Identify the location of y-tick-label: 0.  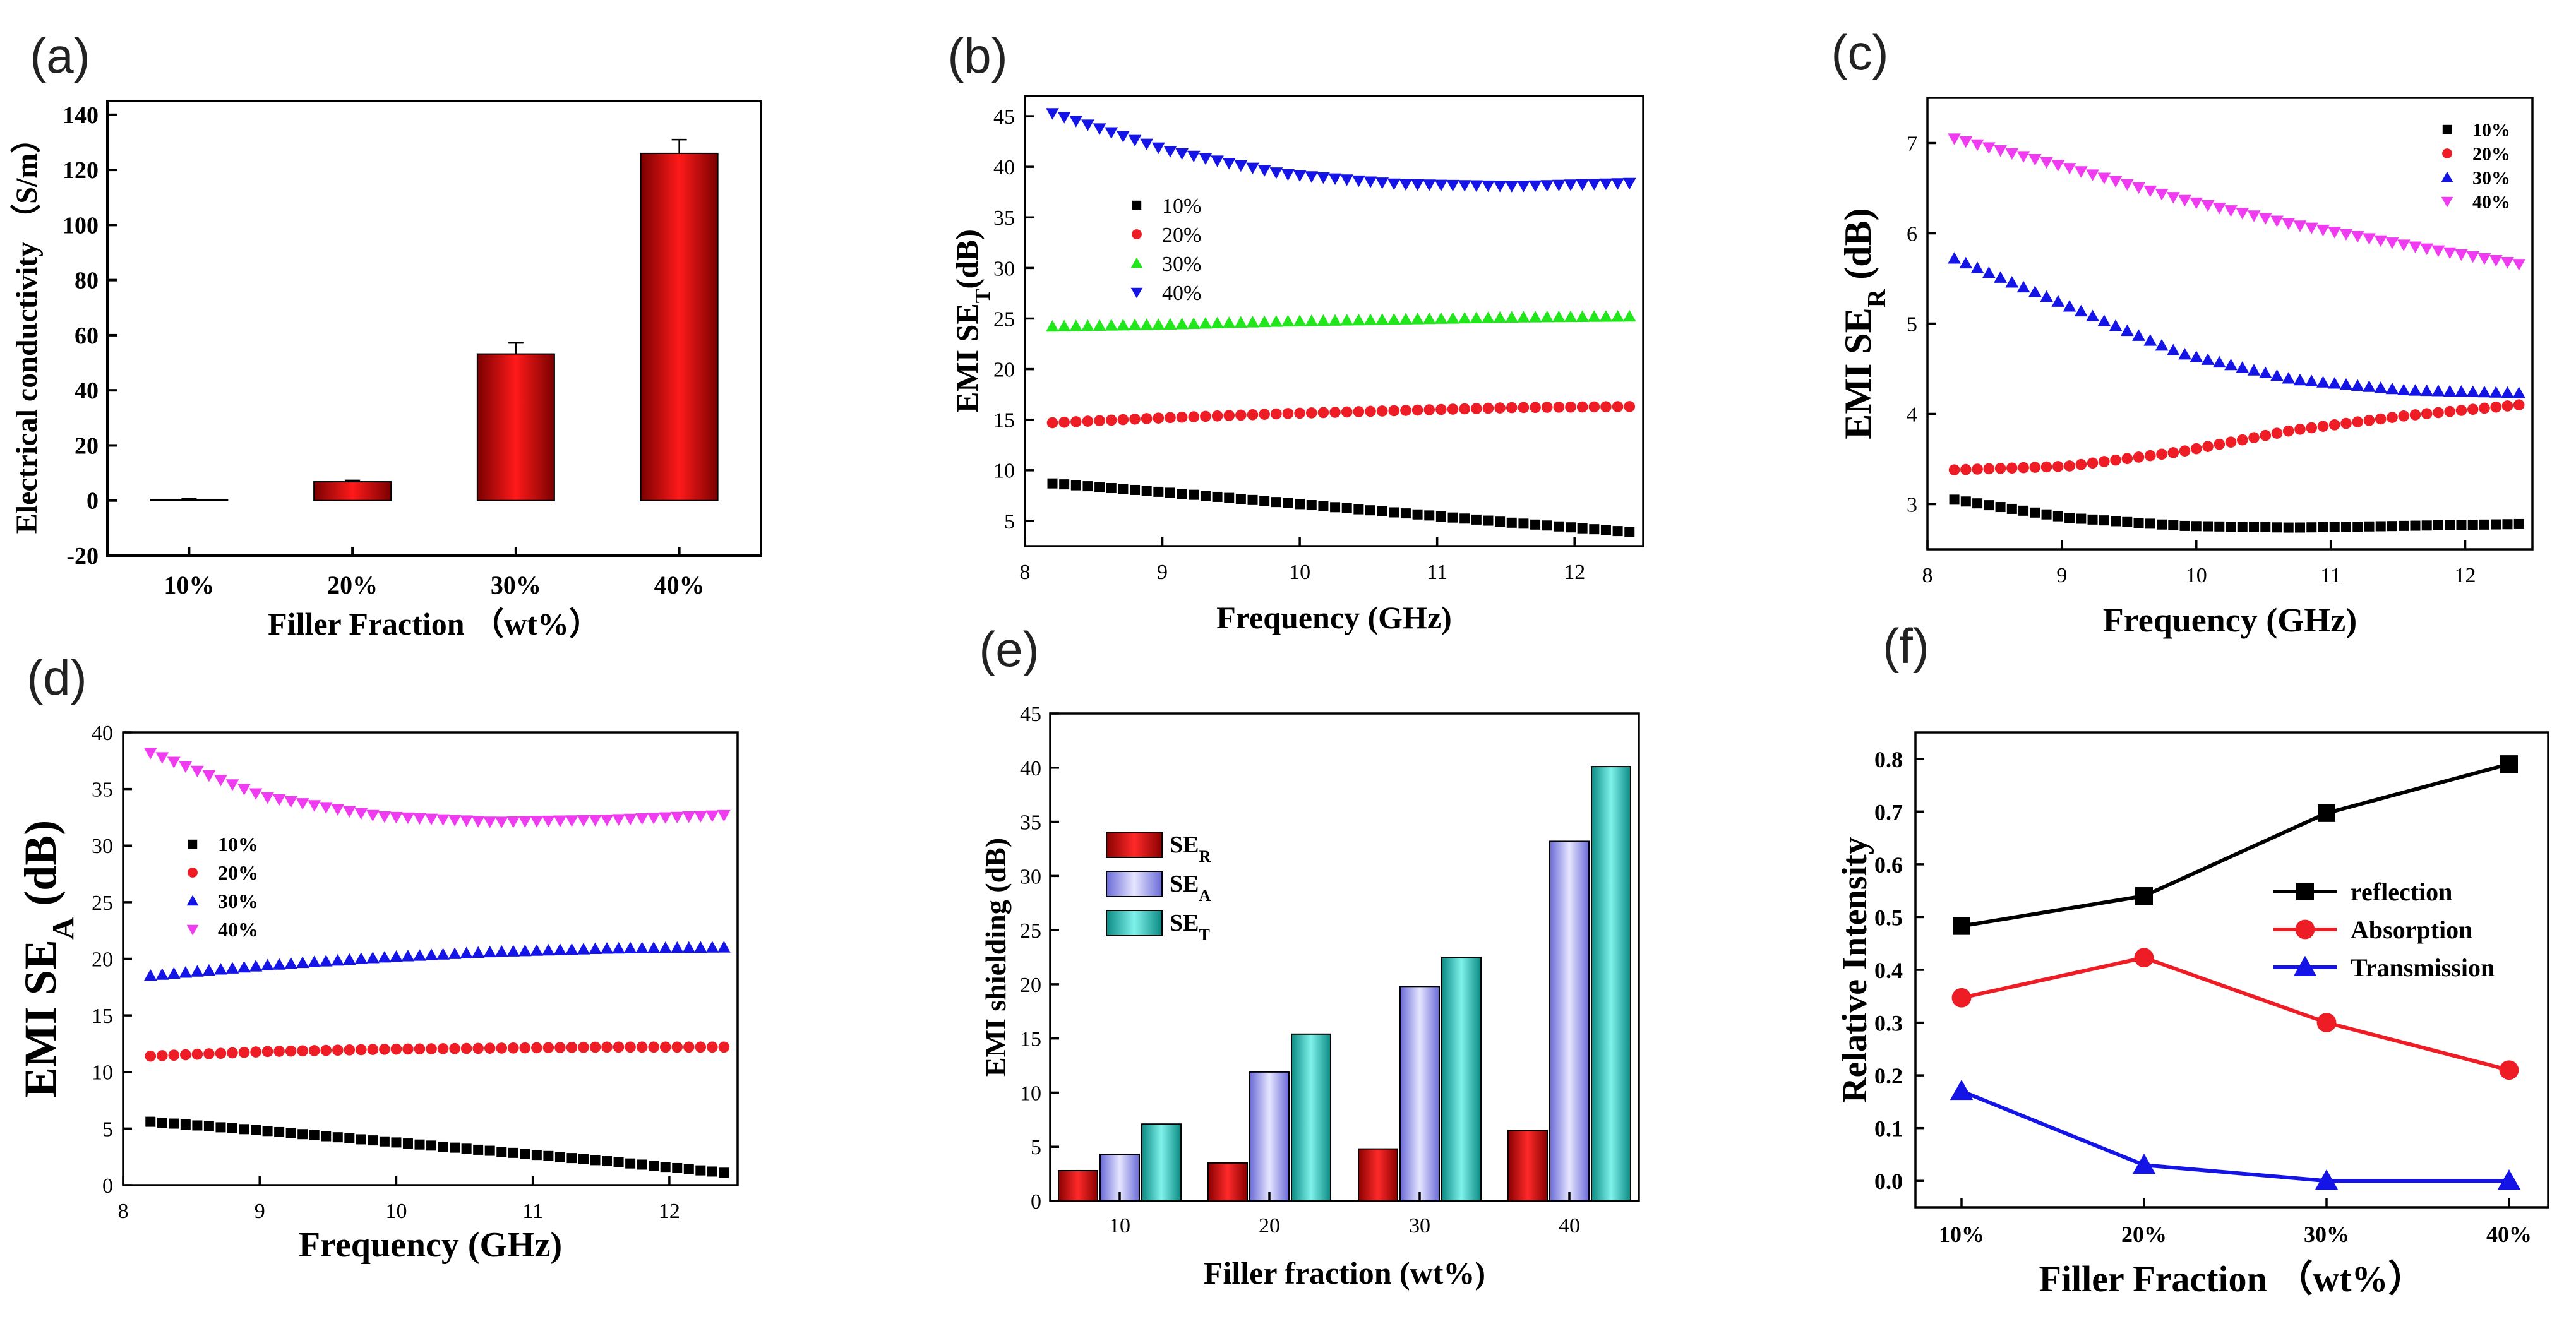
(107, 1186).